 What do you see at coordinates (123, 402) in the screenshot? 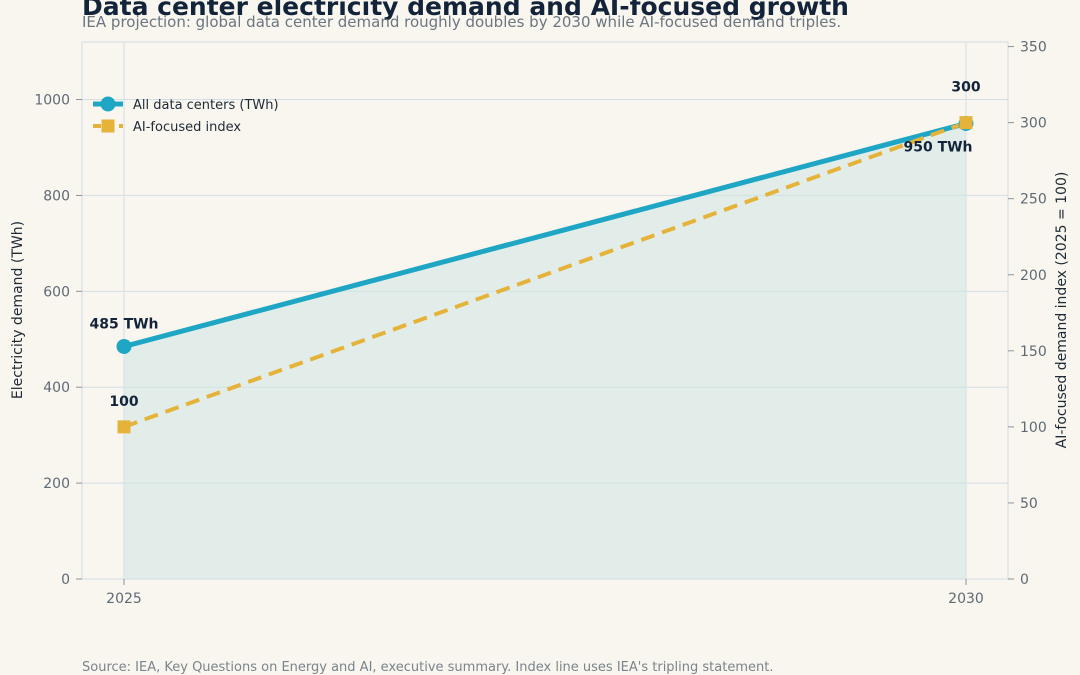
I see `data-label-ai-index: 100` at bounding box center [123, 402].